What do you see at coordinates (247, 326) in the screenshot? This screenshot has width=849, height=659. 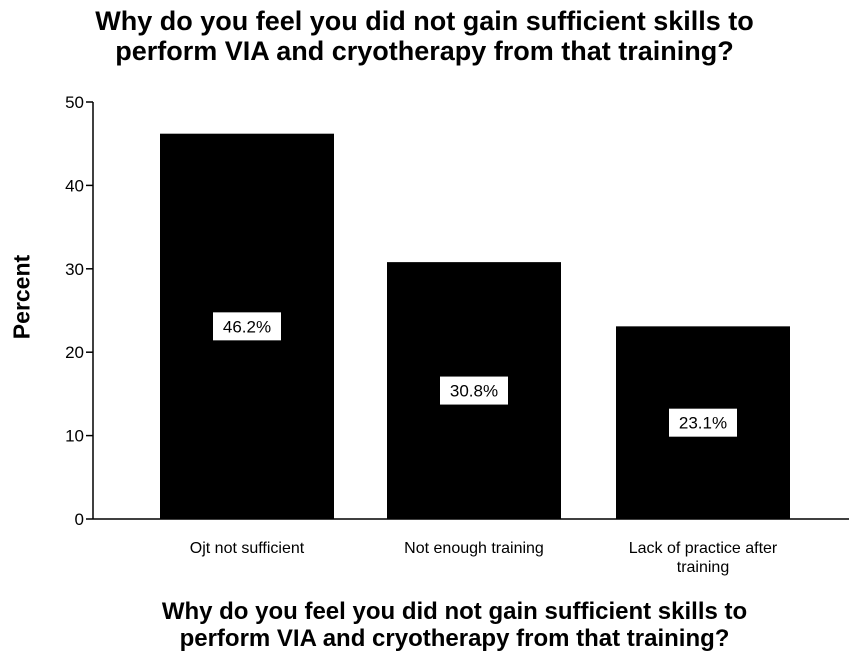 I see `data-label-0: 46.2%` at bounding box center [247, 326].